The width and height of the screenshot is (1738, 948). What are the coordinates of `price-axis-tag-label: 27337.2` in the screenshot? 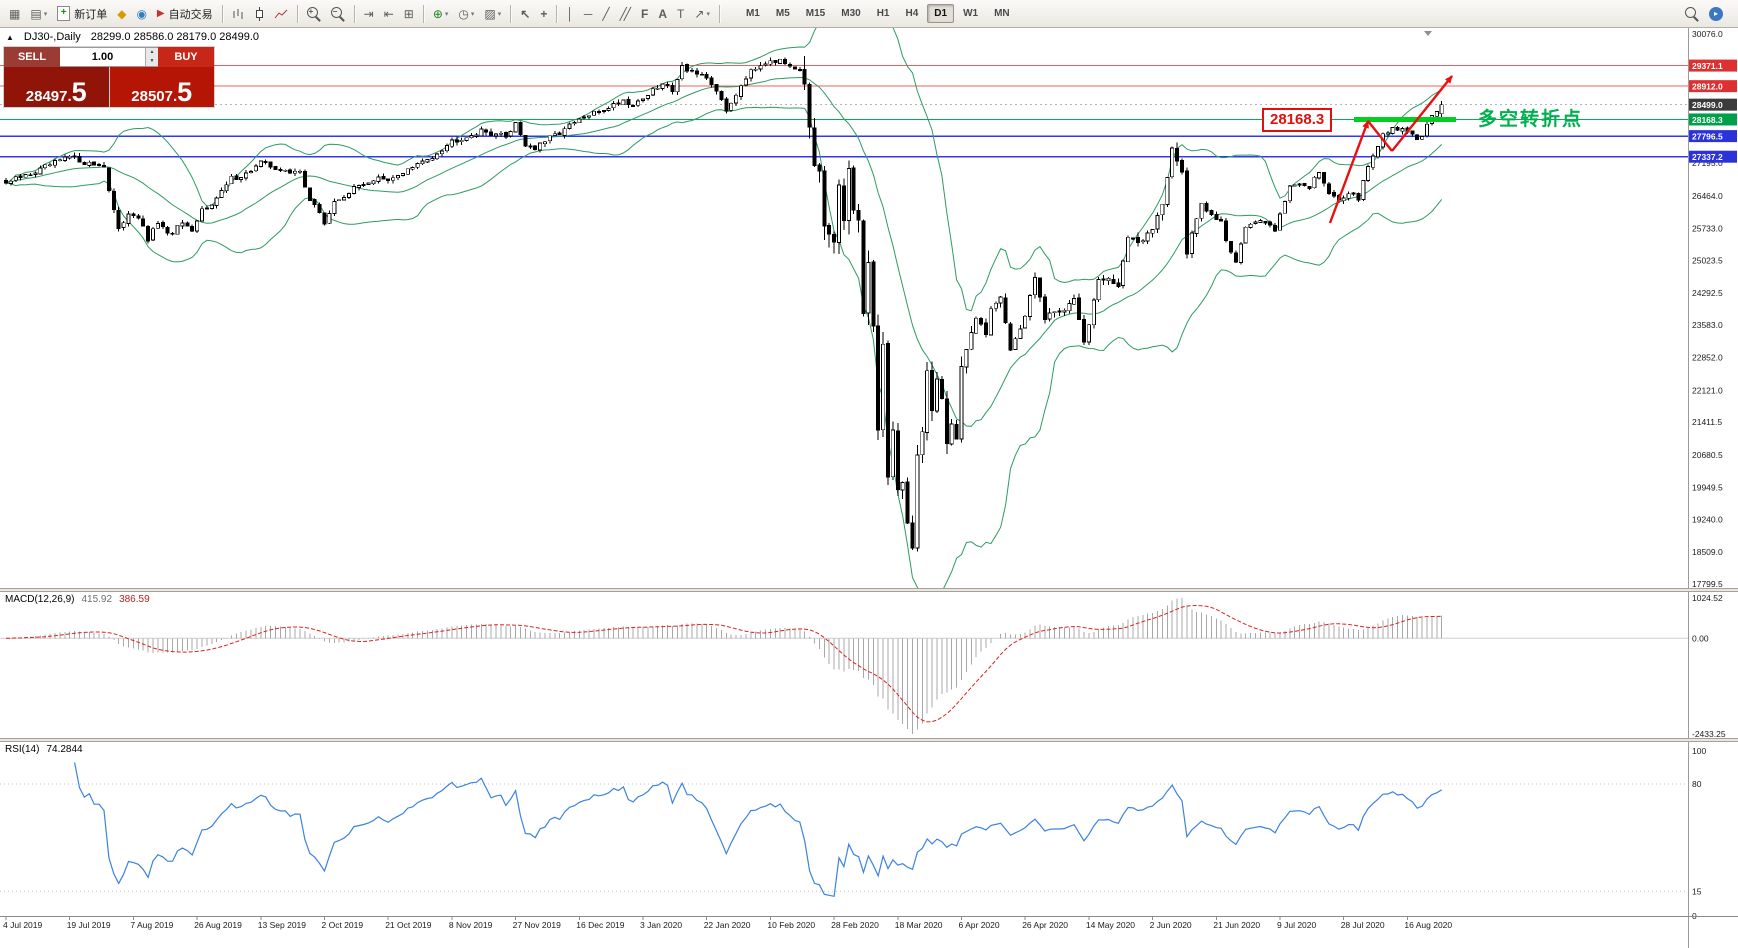 It's located at (1707, 157).